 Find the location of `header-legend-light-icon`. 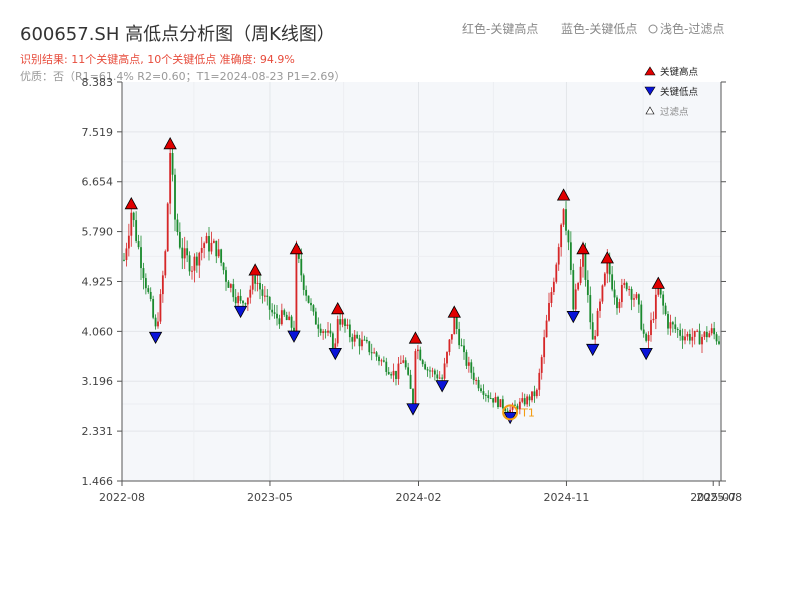

header-legend-light-icon is located at coordinates (653, 29).